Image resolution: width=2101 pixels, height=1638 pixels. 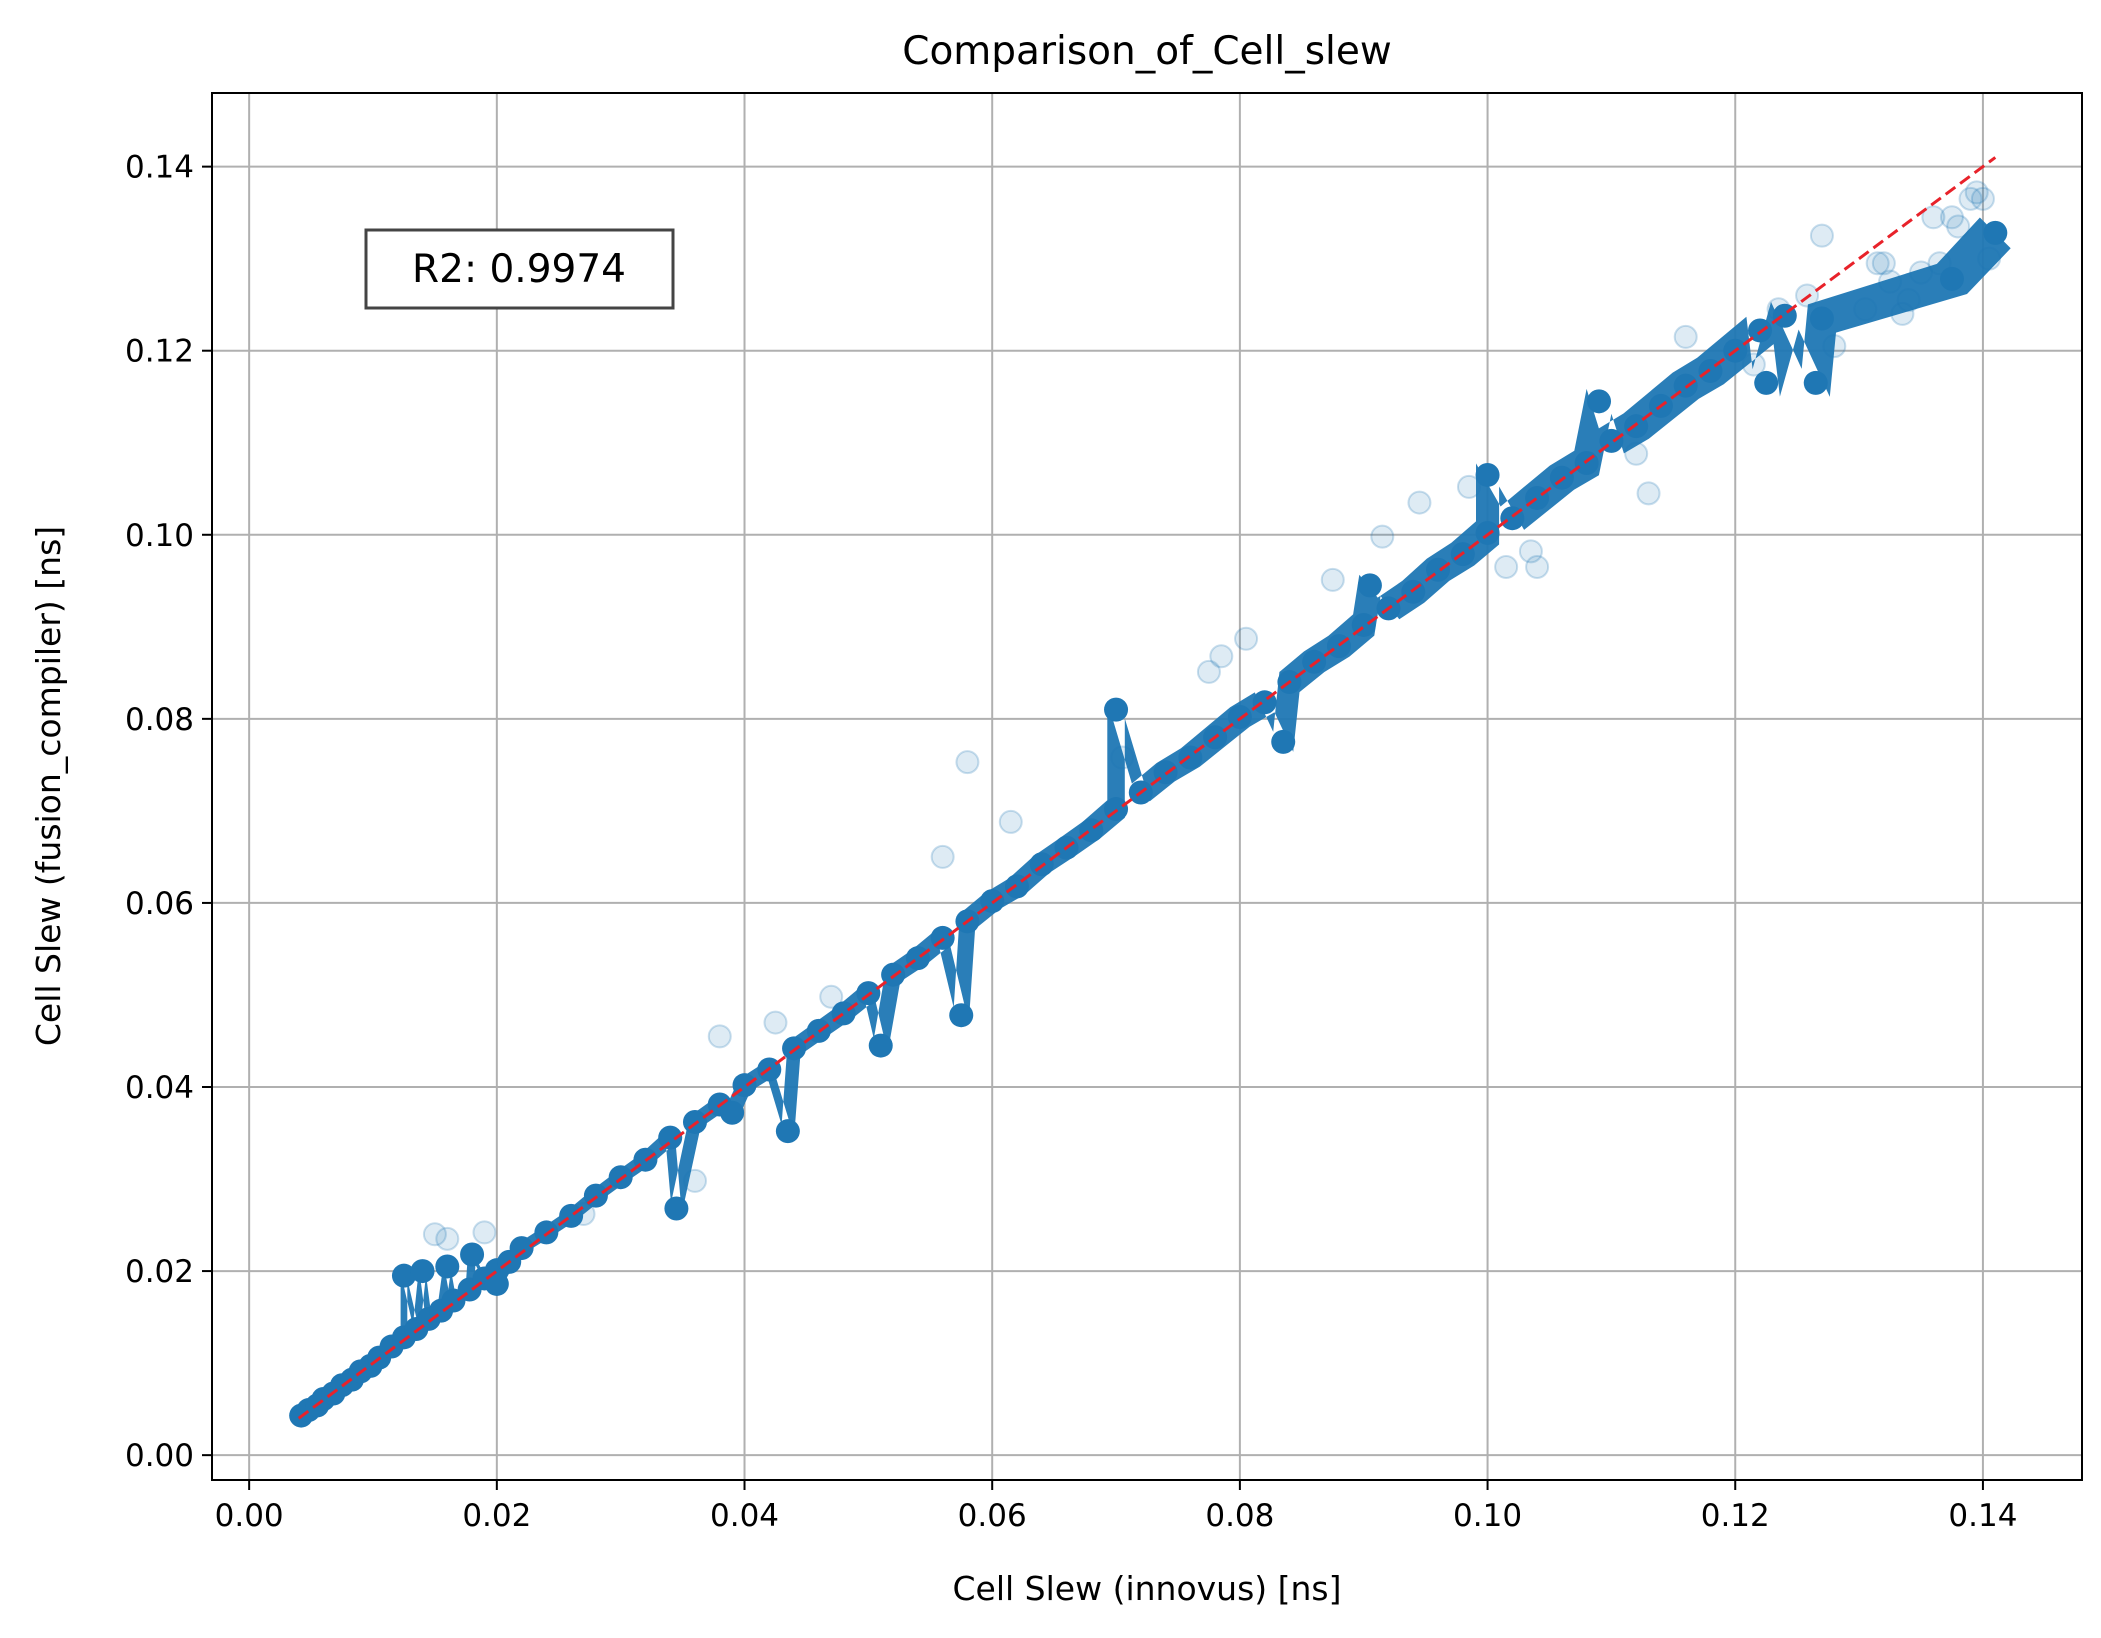 I want to click on x-tick-label: 0.08, so click(x=1239, y=1516).